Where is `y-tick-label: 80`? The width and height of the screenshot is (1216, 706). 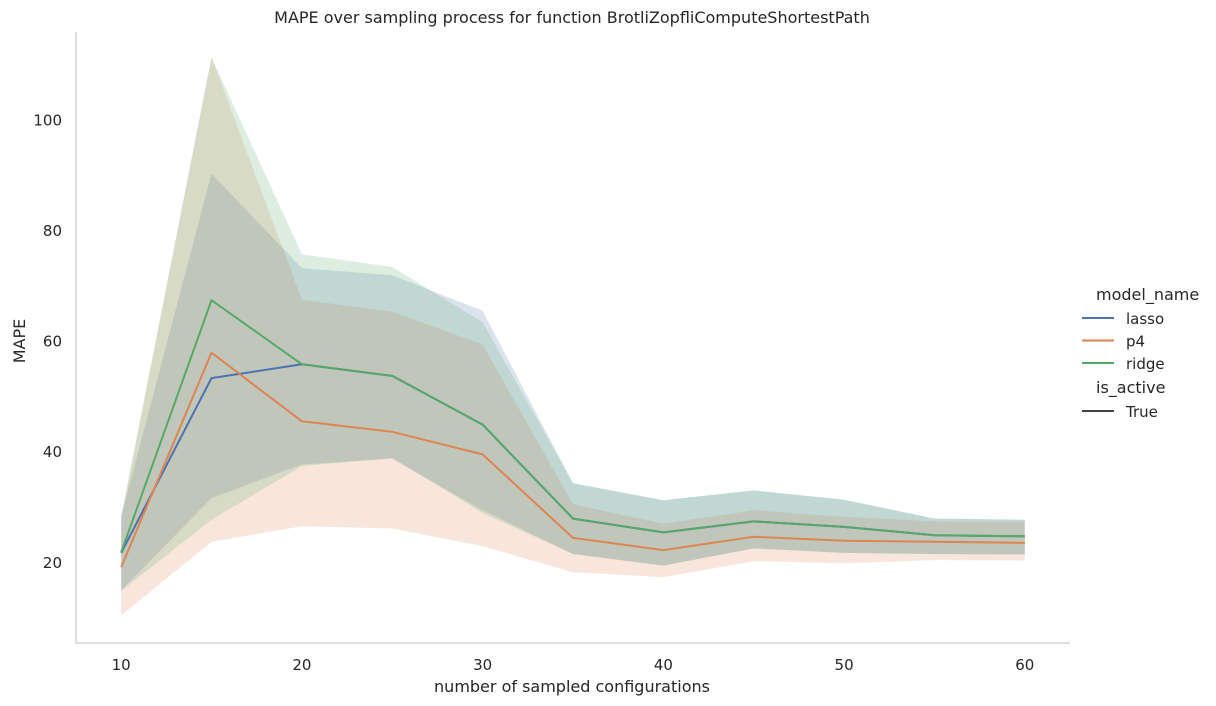 y-tick-label: 80 is located at coordinates (52, 231).